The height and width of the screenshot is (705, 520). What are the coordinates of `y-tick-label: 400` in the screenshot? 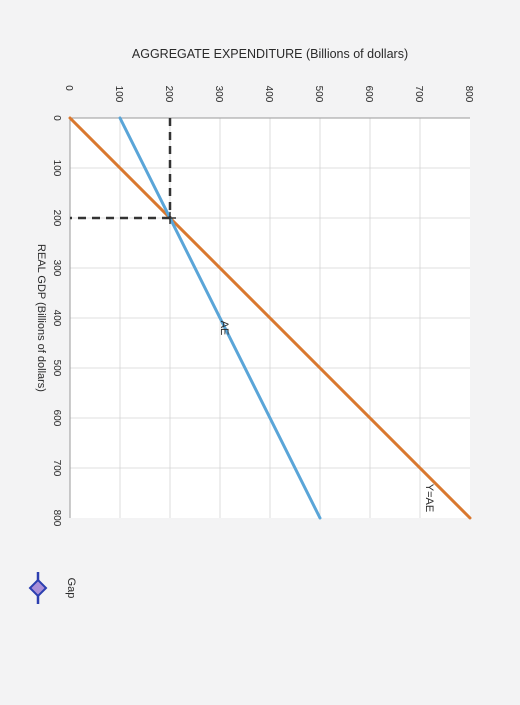 It's located at (268, 94).